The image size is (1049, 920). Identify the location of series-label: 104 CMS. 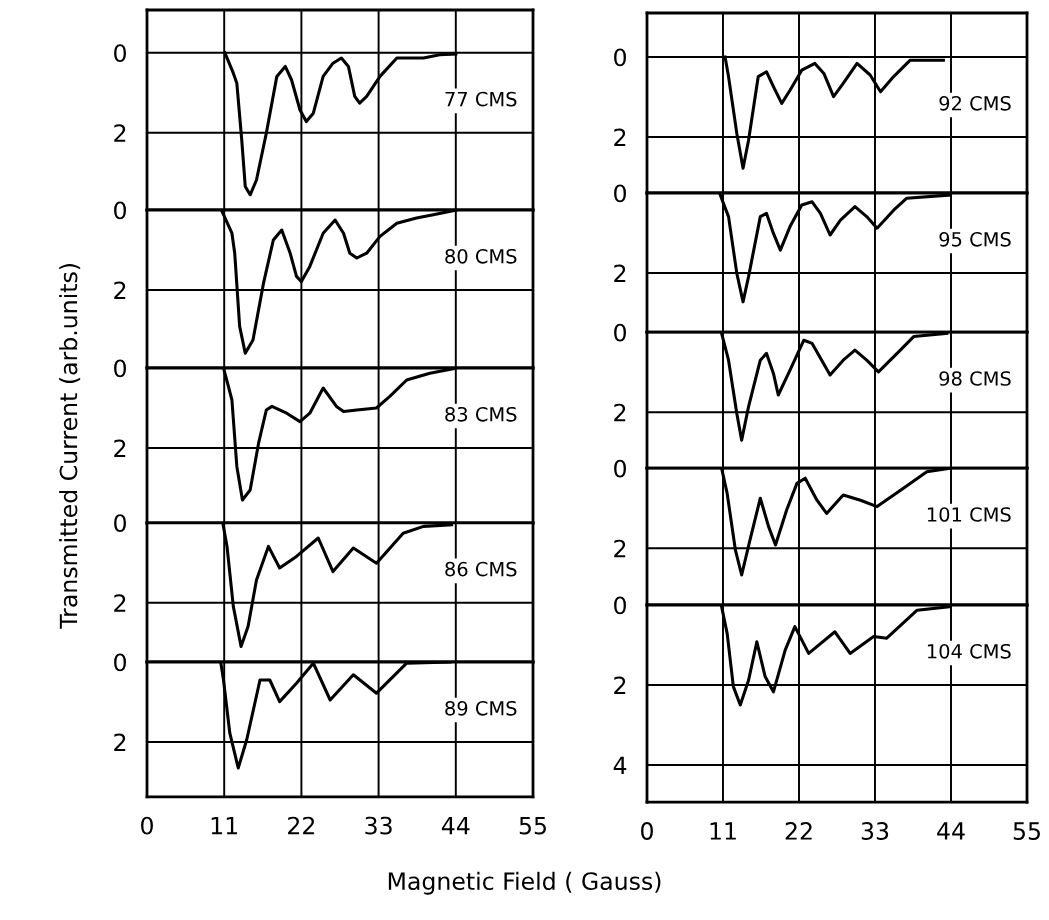
(969, 651).